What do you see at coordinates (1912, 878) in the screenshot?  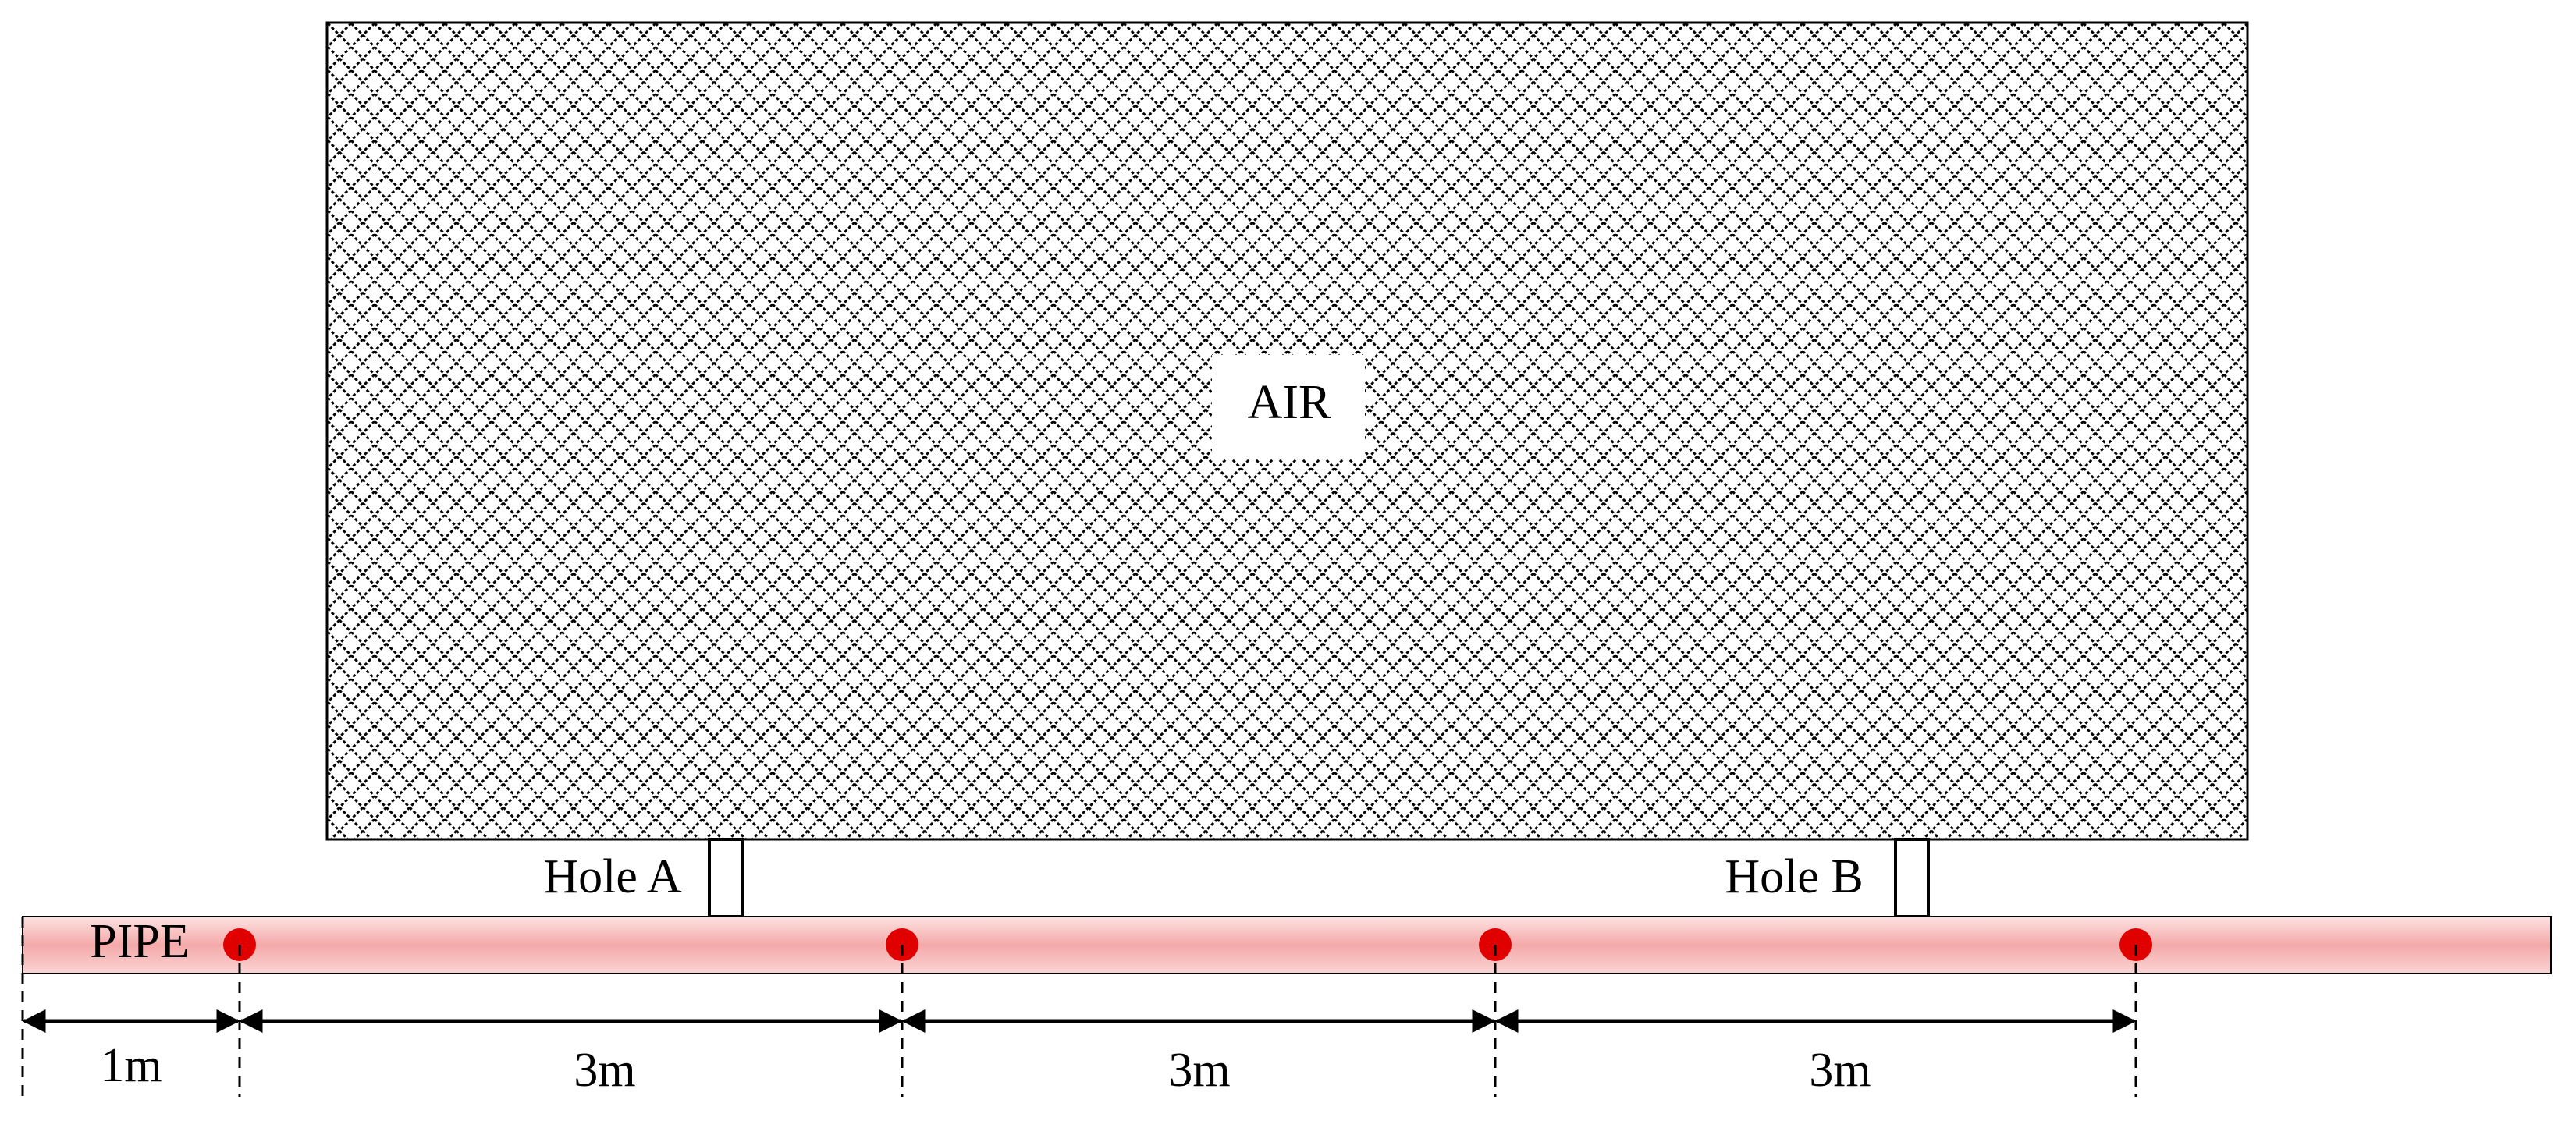 I see `hole-b` at bounding box center [1912, 878].